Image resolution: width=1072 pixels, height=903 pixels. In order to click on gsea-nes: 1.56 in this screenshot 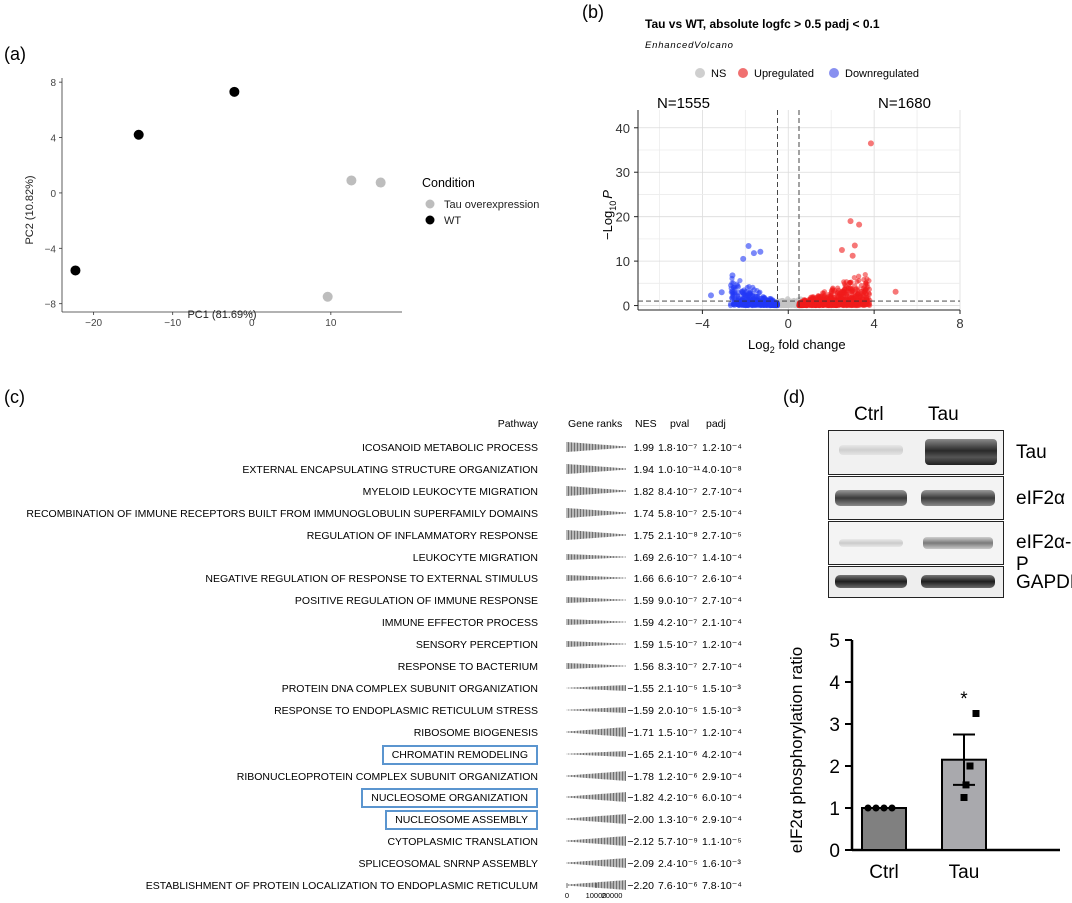, I will do `click(643, 667)`.